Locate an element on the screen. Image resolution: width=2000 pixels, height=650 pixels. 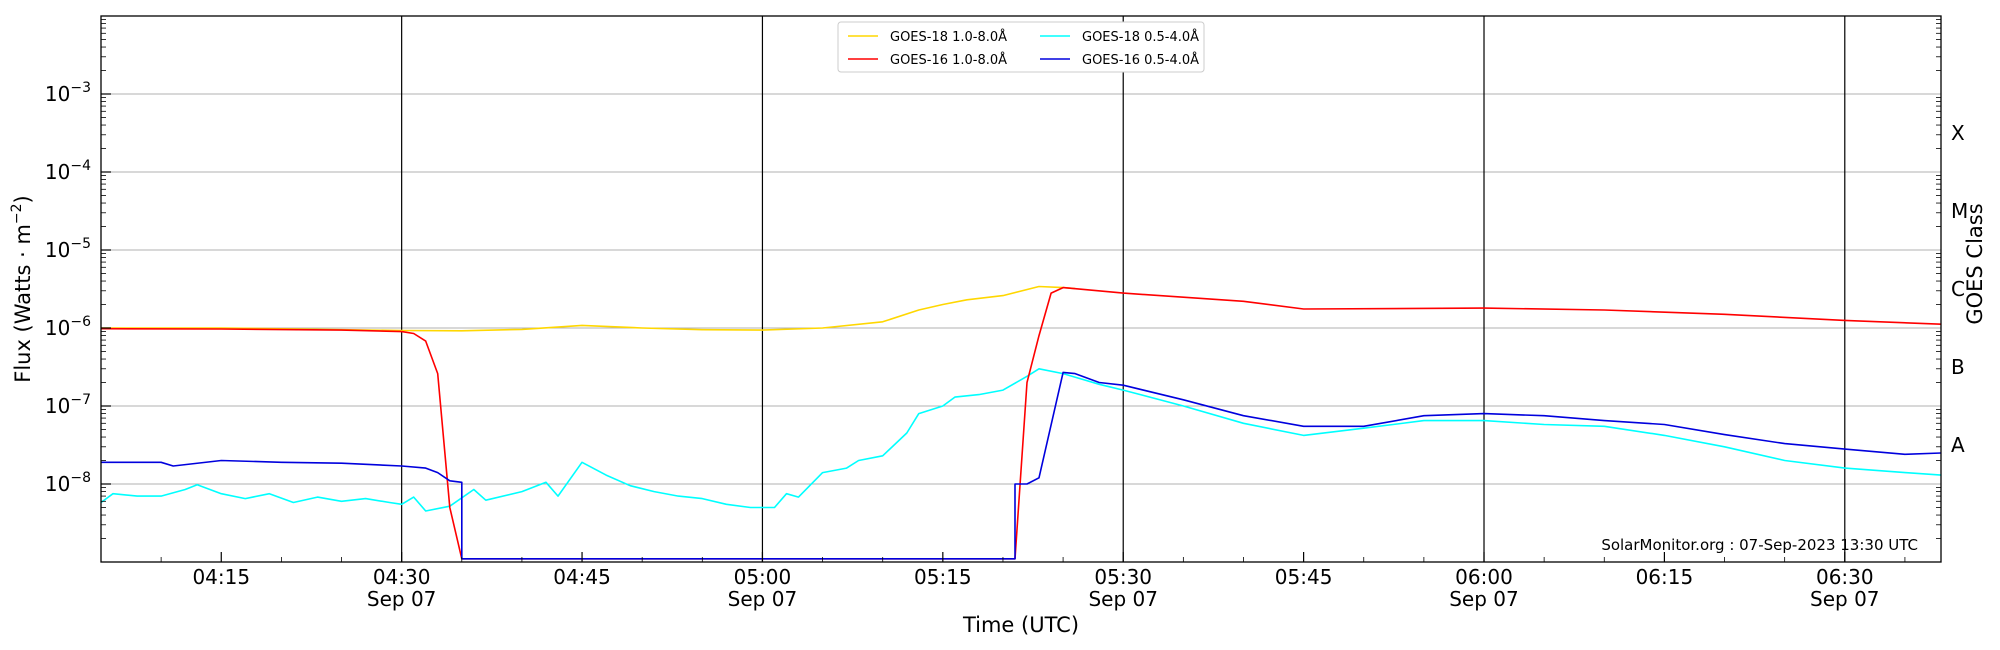
legend-box is located at coordinates (1021, 47).